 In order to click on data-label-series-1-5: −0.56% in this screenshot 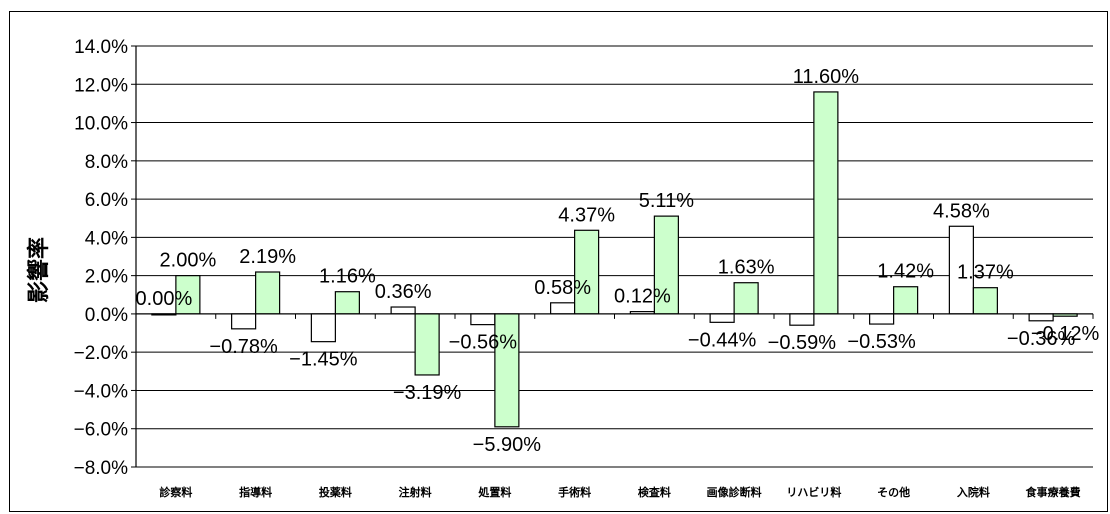, I will do `click(483, 343)`.